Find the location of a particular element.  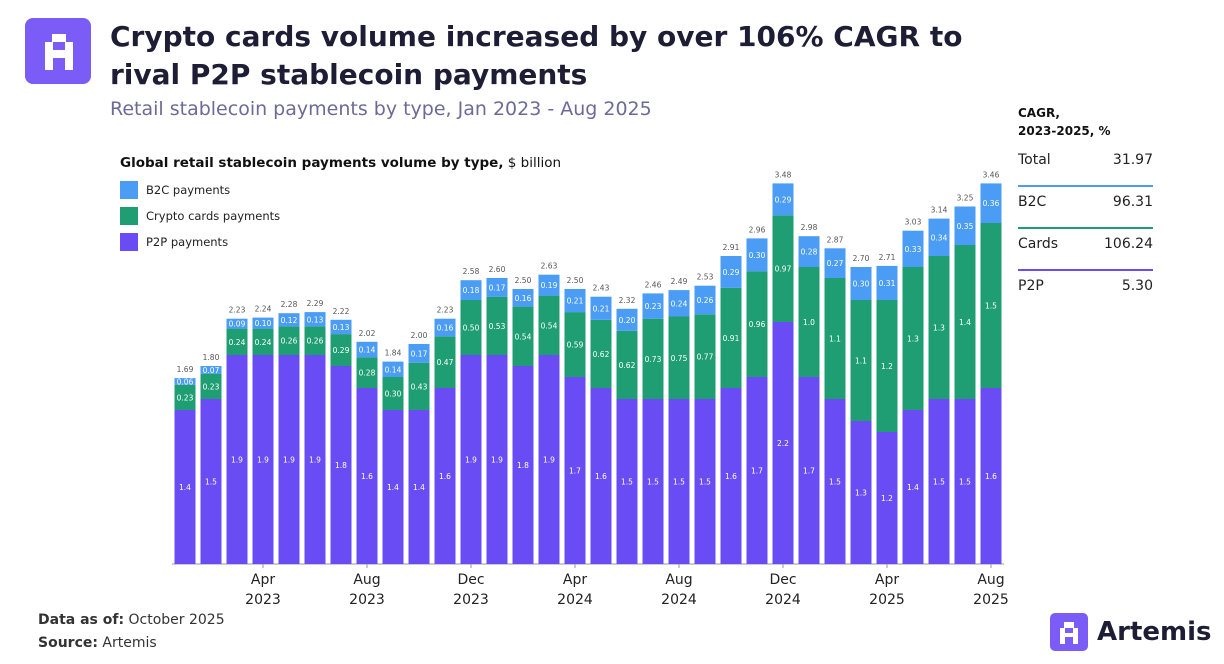

source: Source: Artemis is located at coordinates (97, 643).